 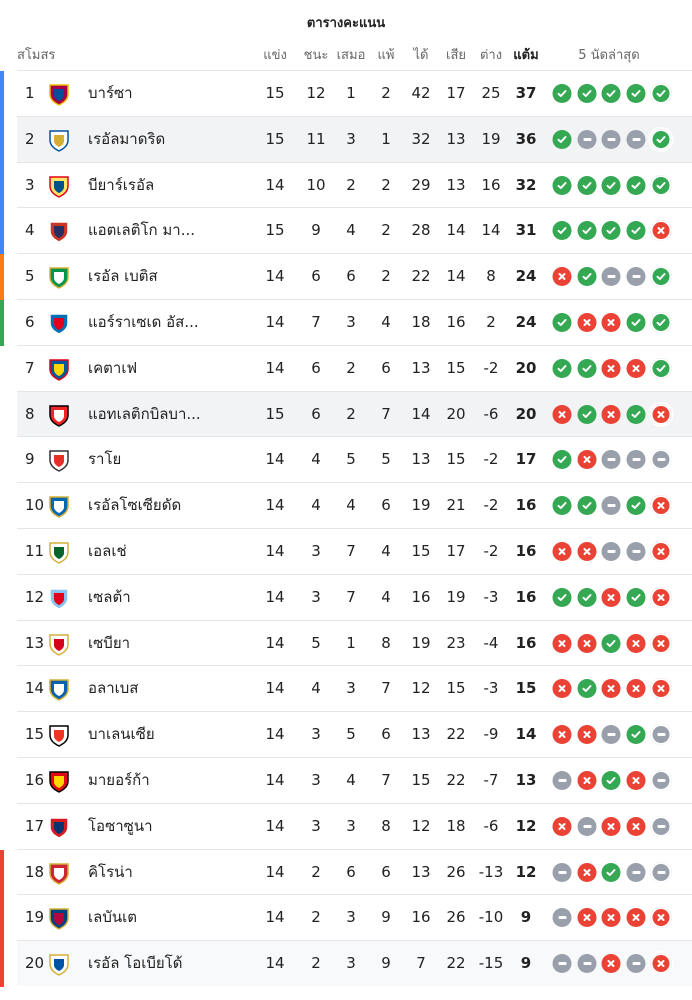 I want to click on team-name-link: เรอัลโซเซียดัด, so click(x=135, y=505).